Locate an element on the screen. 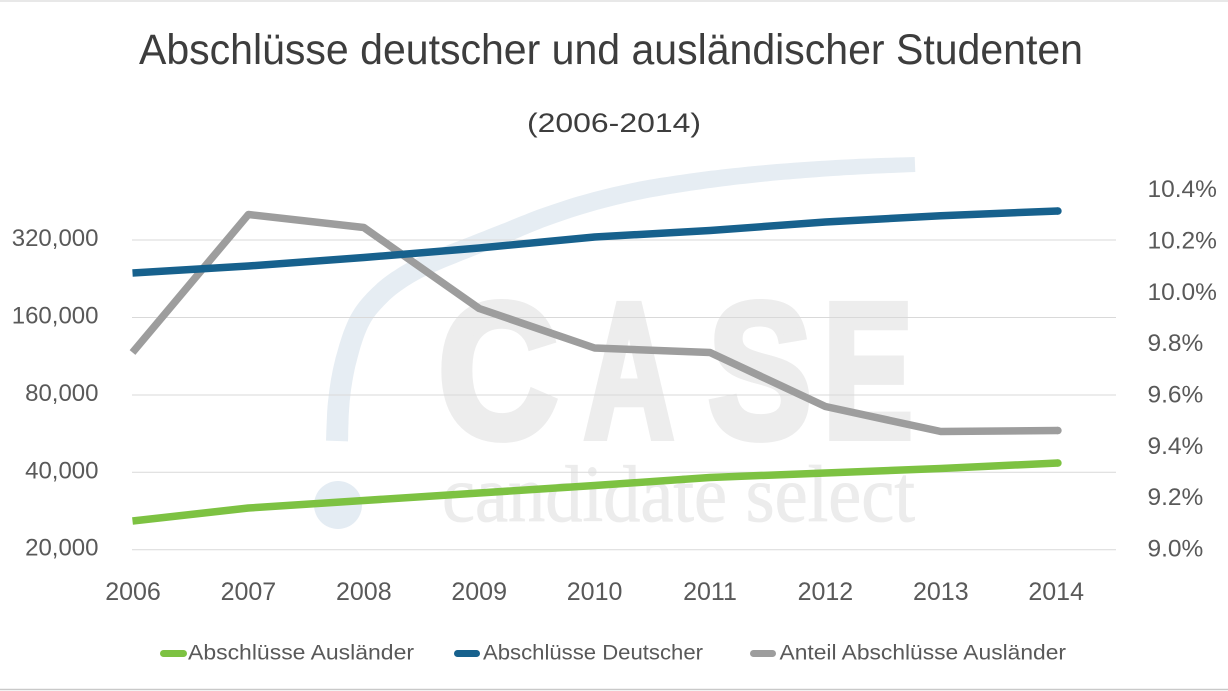 Image resolution: width=1228 pixels, height=691 pixels. svg-text: A is located at coordinates (629, 370).